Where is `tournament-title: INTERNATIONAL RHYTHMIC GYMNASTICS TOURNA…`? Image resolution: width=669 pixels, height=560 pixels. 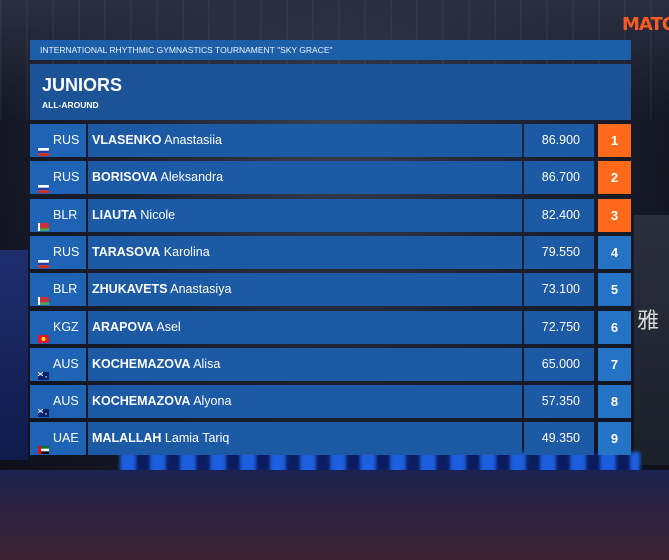 tournament-title: INTERNATIONAL RHYTHMIC GYMNASTICS TOURNA… is located at coordinates (330, 50).